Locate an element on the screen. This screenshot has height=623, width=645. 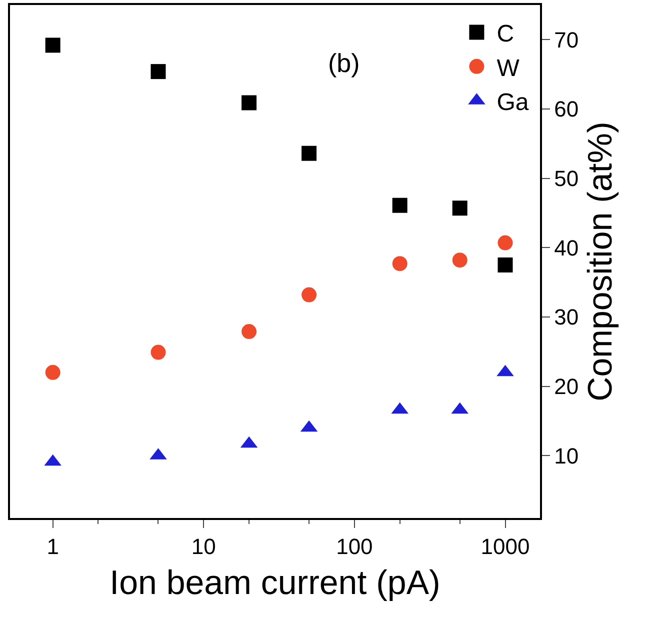
y-tick-label: 40 is located at coordinates (566, 247).